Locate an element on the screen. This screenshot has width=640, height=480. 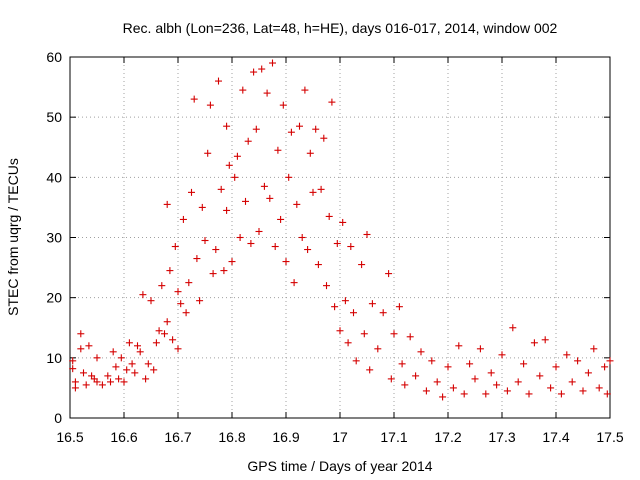
x-tick-label: 17.5 is located at coordinates (609, 437).